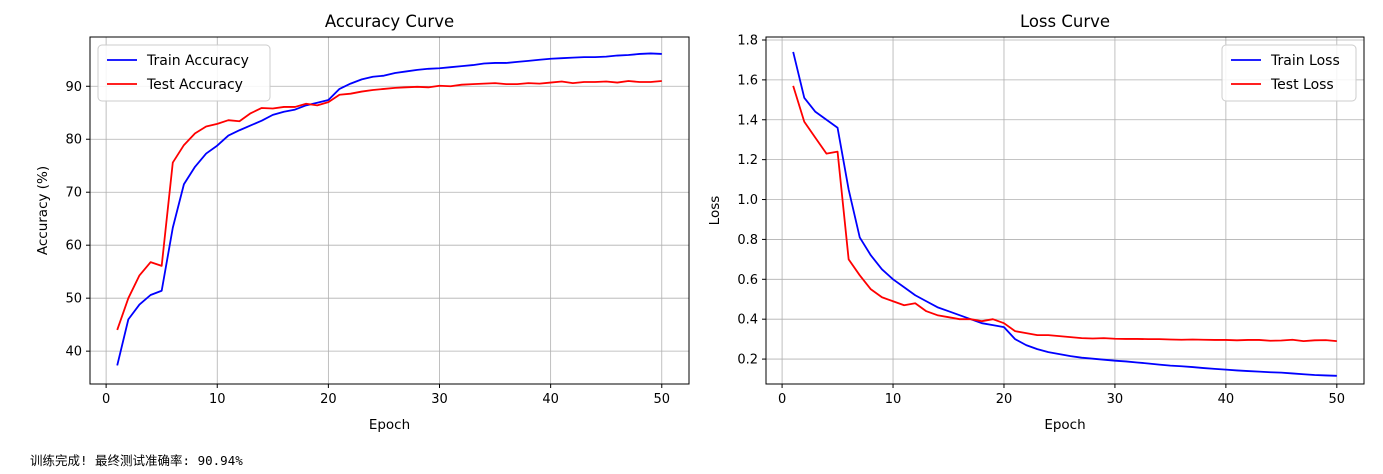 The width and height of the screenshot is (1383, 474). Describe the element at coordinates (893, 399) in the screenshot. I see `chart-2-x-tick-label: 10` at that location.